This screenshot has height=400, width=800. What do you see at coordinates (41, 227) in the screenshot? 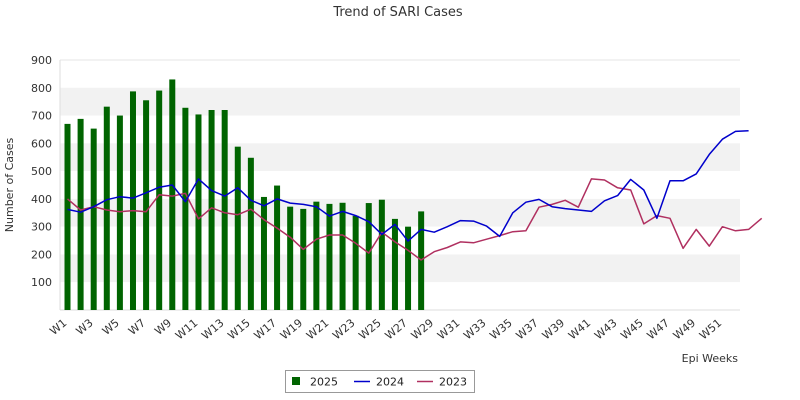
I see `y-tick-label: 300` at bounding box center [41, 227].